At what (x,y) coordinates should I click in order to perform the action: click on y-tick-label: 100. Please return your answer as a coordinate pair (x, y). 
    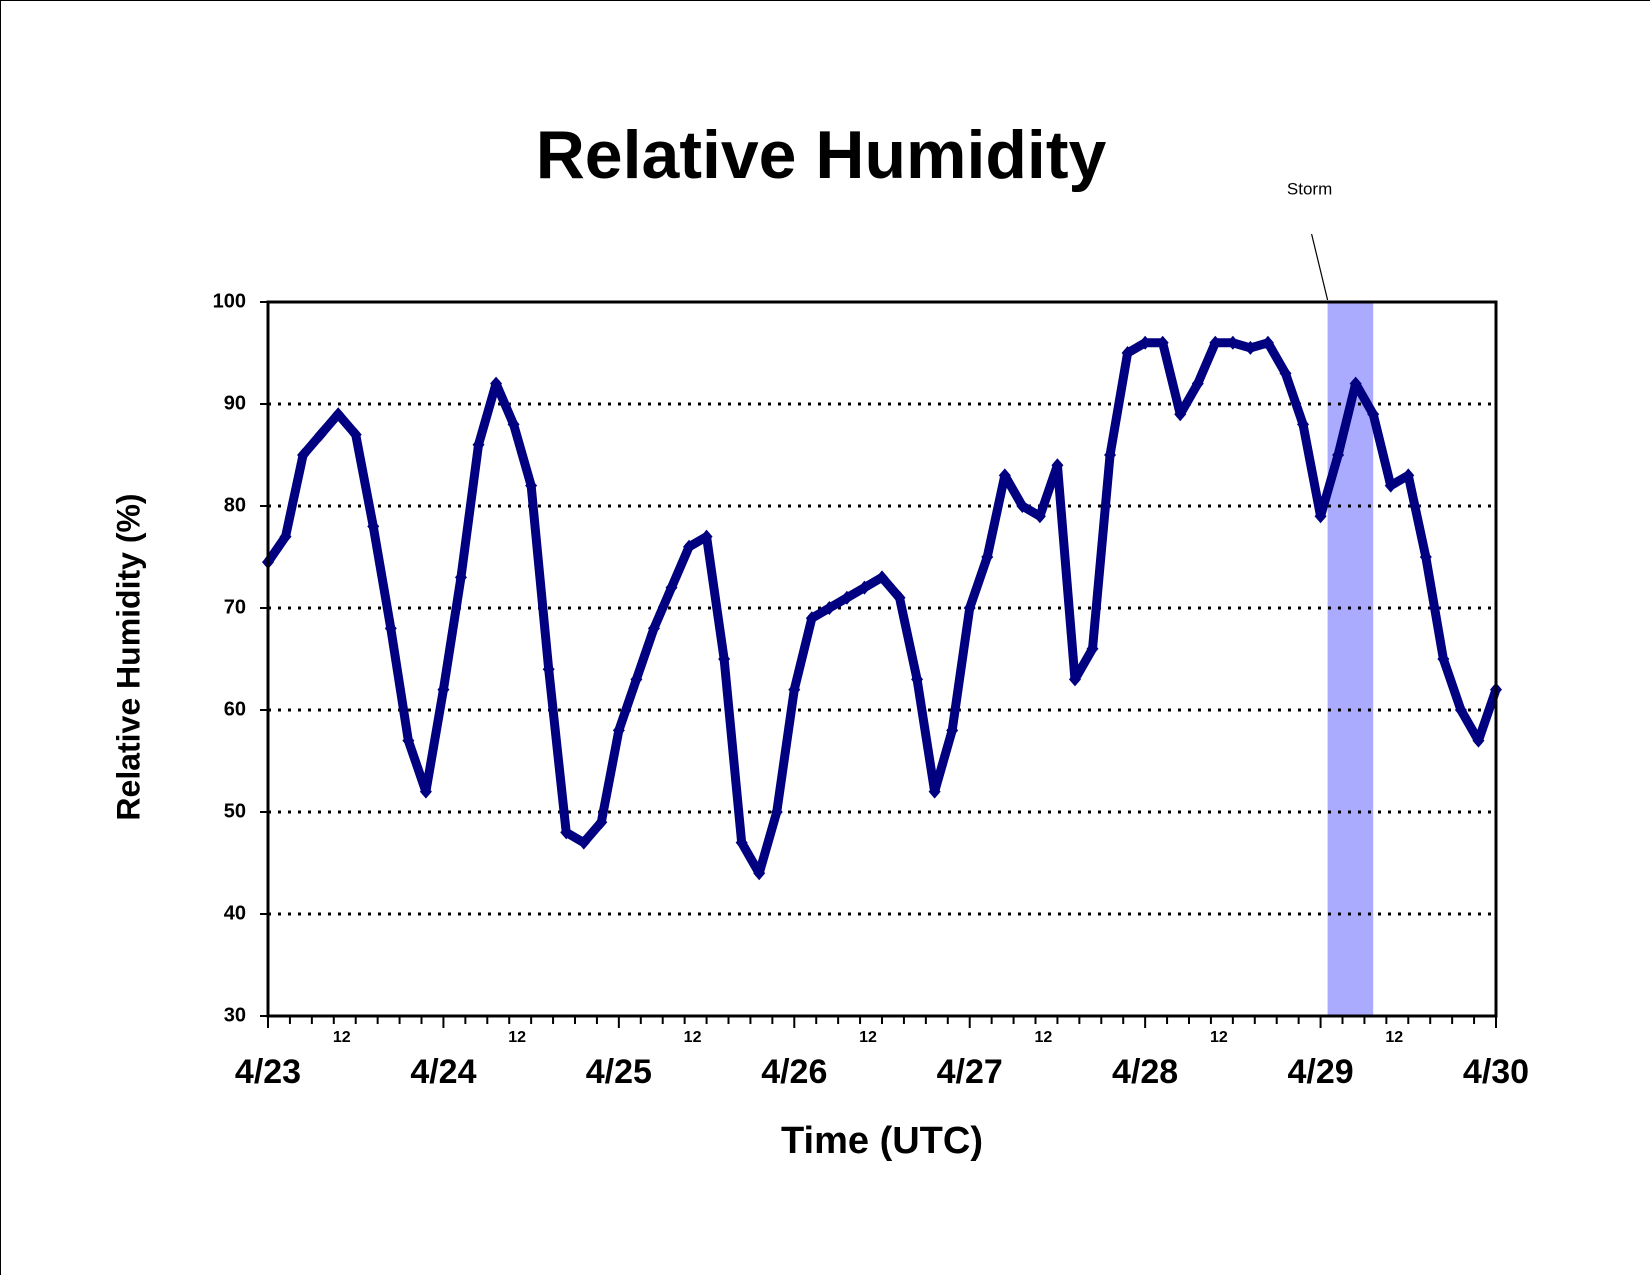
    Looking at the image, I should click on (229, 301).